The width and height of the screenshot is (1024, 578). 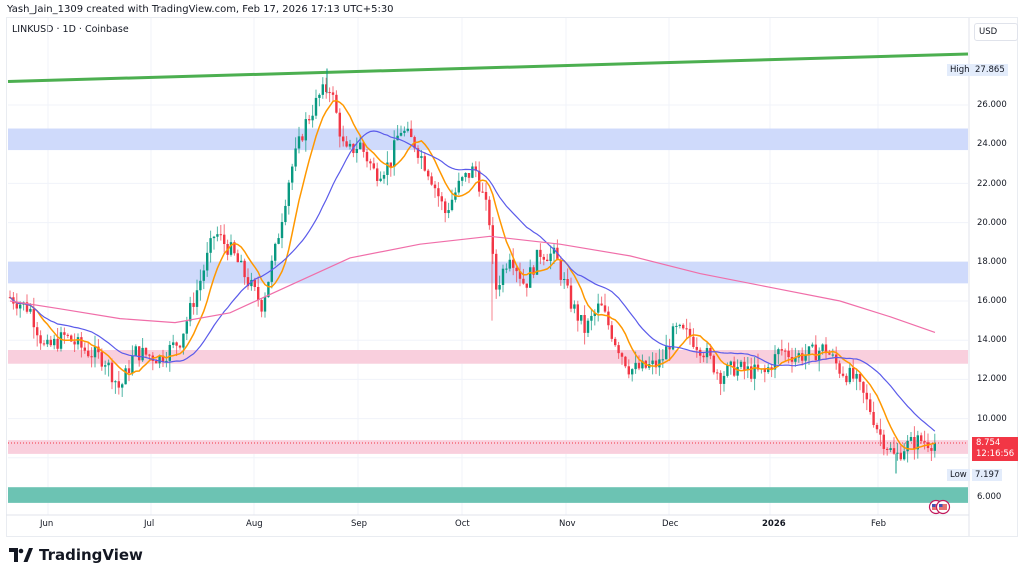 I want to click on x-tick: 2026, so click(x=774, y=524).